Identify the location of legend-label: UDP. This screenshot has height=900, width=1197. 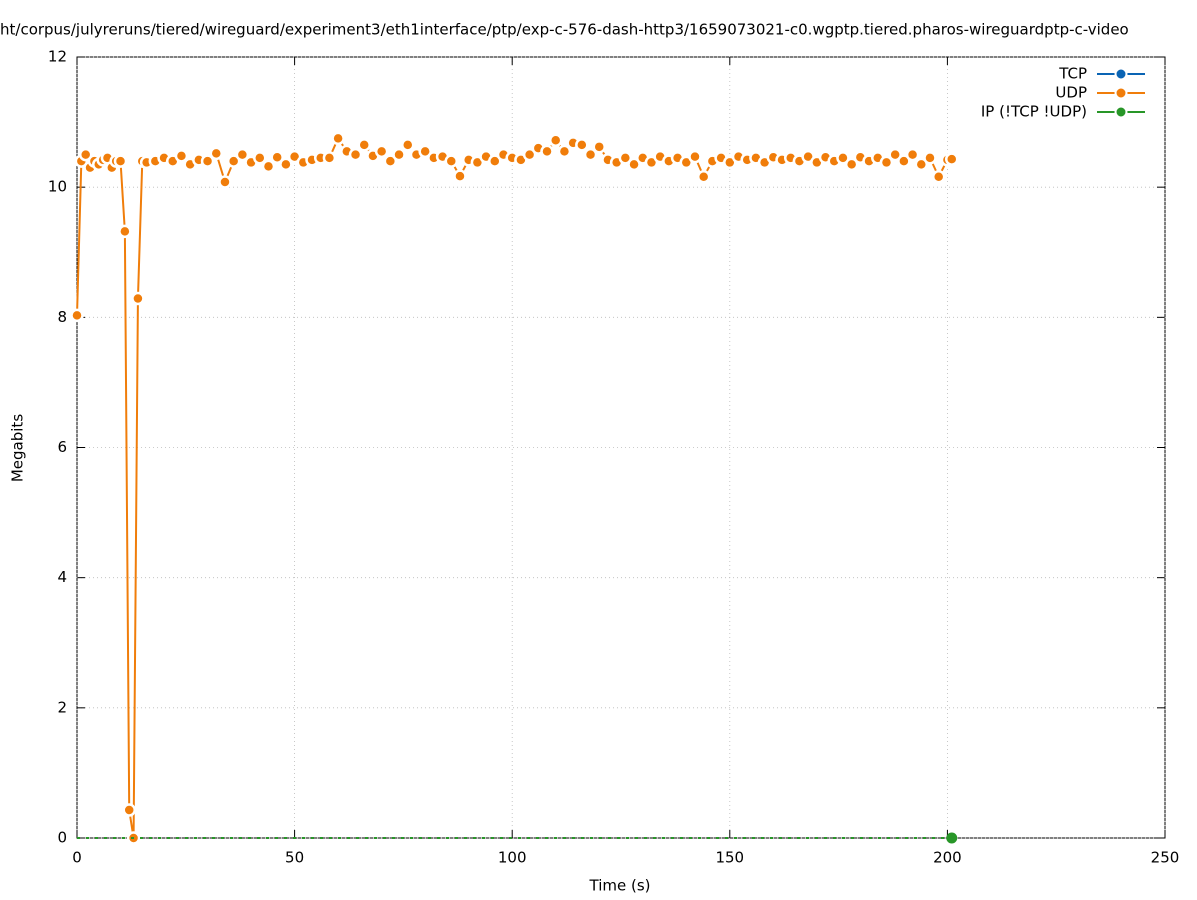
(1071, 93).